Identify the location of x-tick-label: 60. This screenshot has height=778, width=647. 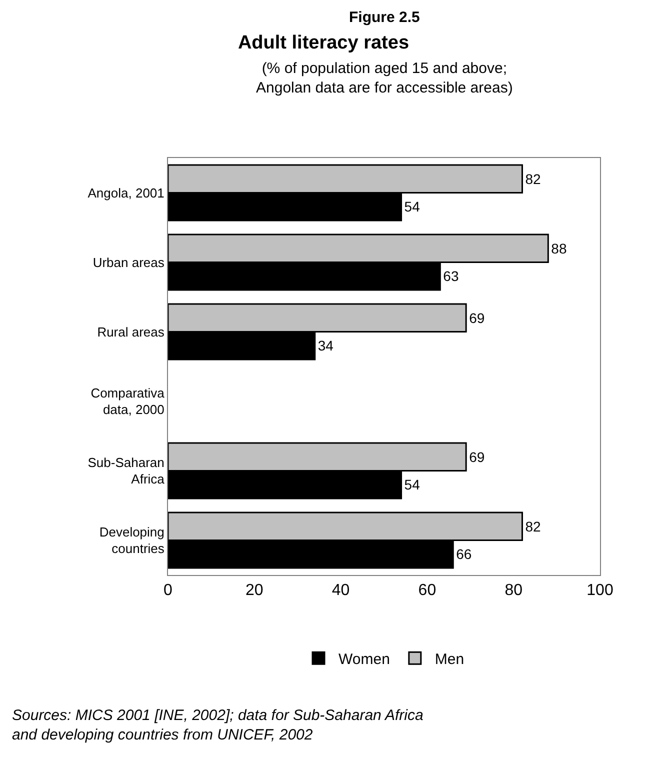
(427, 591).